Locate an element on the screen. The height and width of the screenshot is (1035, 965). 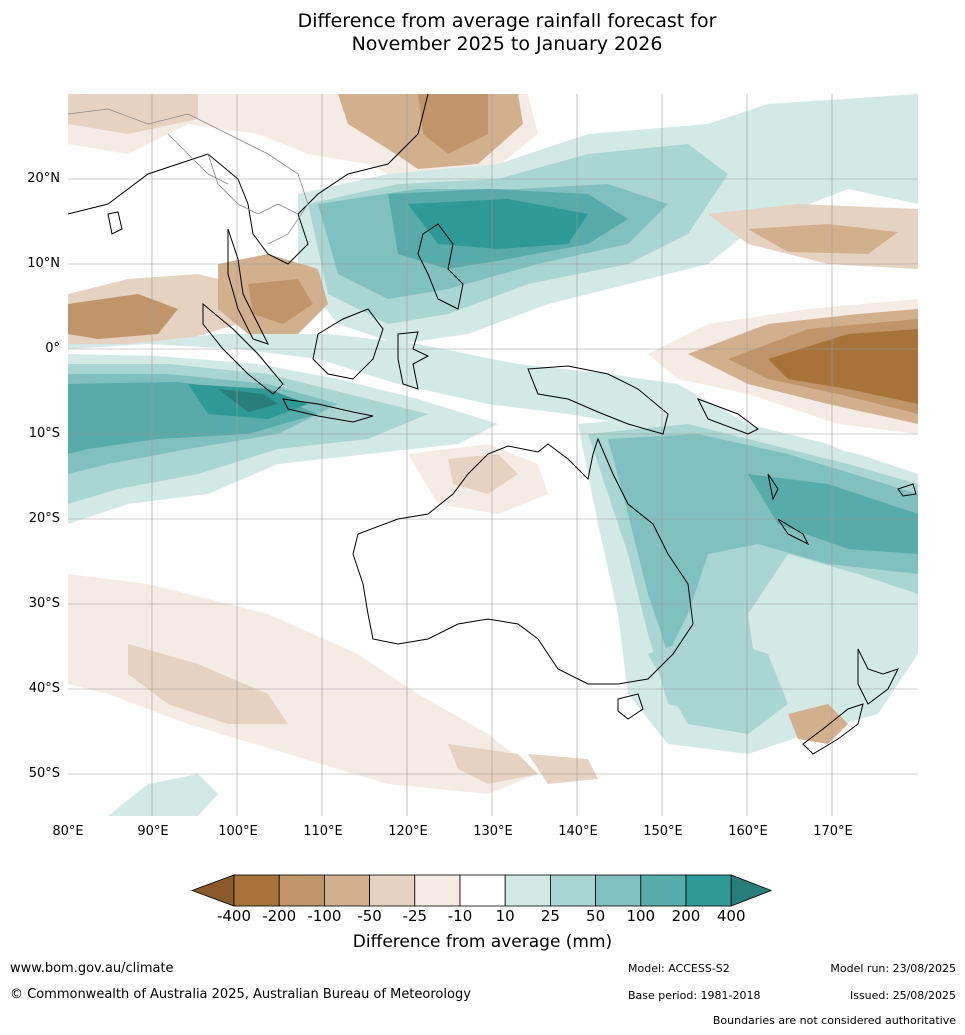
lat-label-10n: 10°N is located at coordinates (43, 263).